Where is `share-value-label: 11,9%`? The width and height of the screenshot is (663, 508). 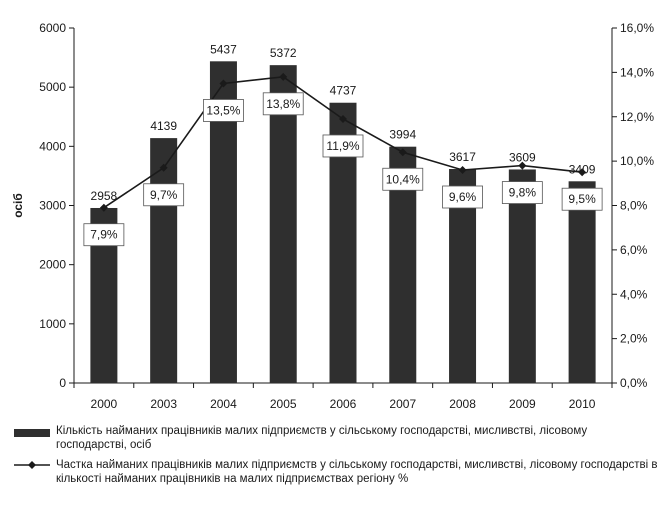 share-value-label: 11,9% is located at coordinates (342, 146).